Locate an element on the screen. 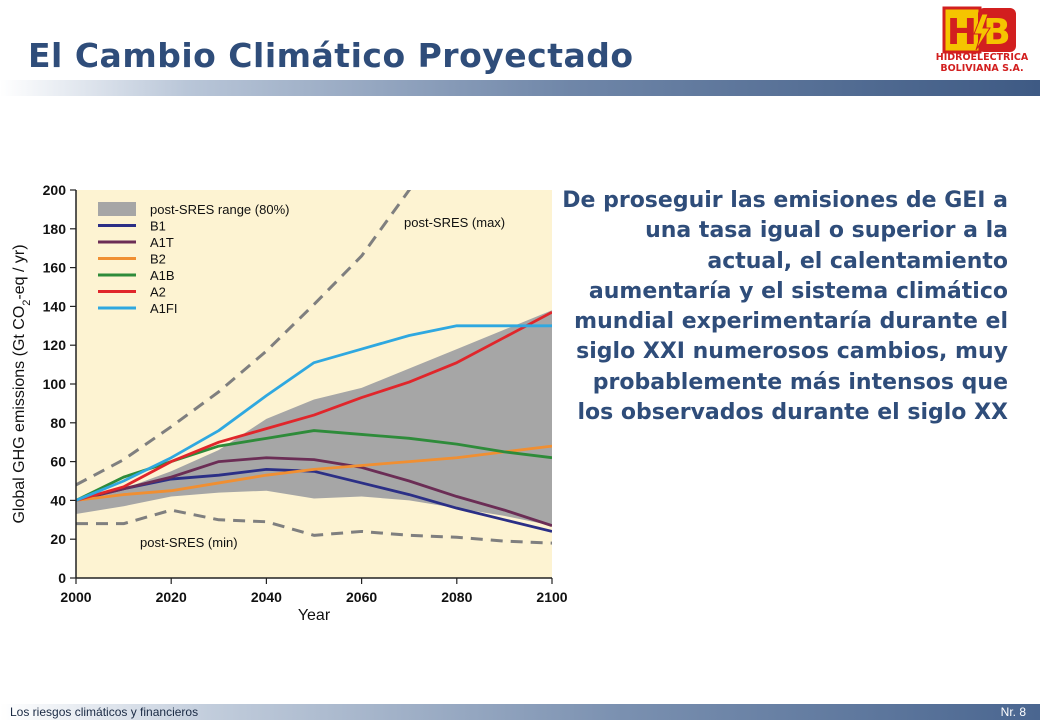 This screenshot has width=1040, height=720. legend-swatch-band is located at coordinates (117, 209).